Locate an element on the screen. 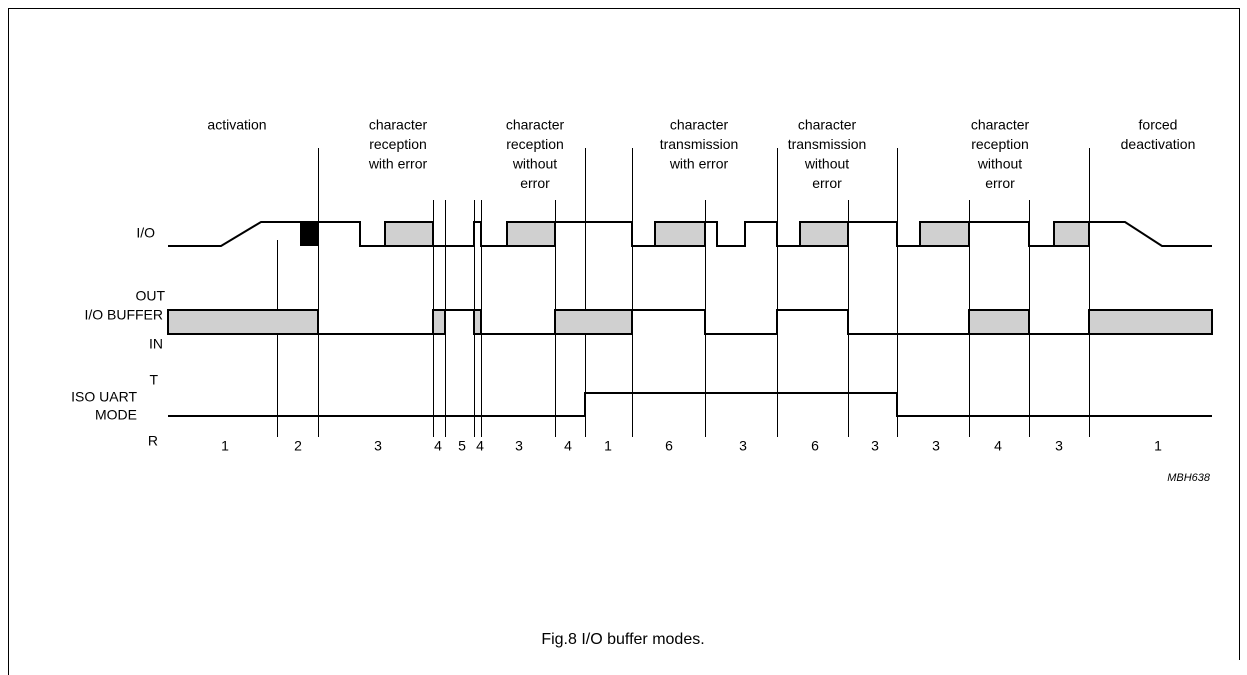 Image resolution: width=1247 pixels, height=675 pixels. io-boxes is located at coordinates (737, 234).